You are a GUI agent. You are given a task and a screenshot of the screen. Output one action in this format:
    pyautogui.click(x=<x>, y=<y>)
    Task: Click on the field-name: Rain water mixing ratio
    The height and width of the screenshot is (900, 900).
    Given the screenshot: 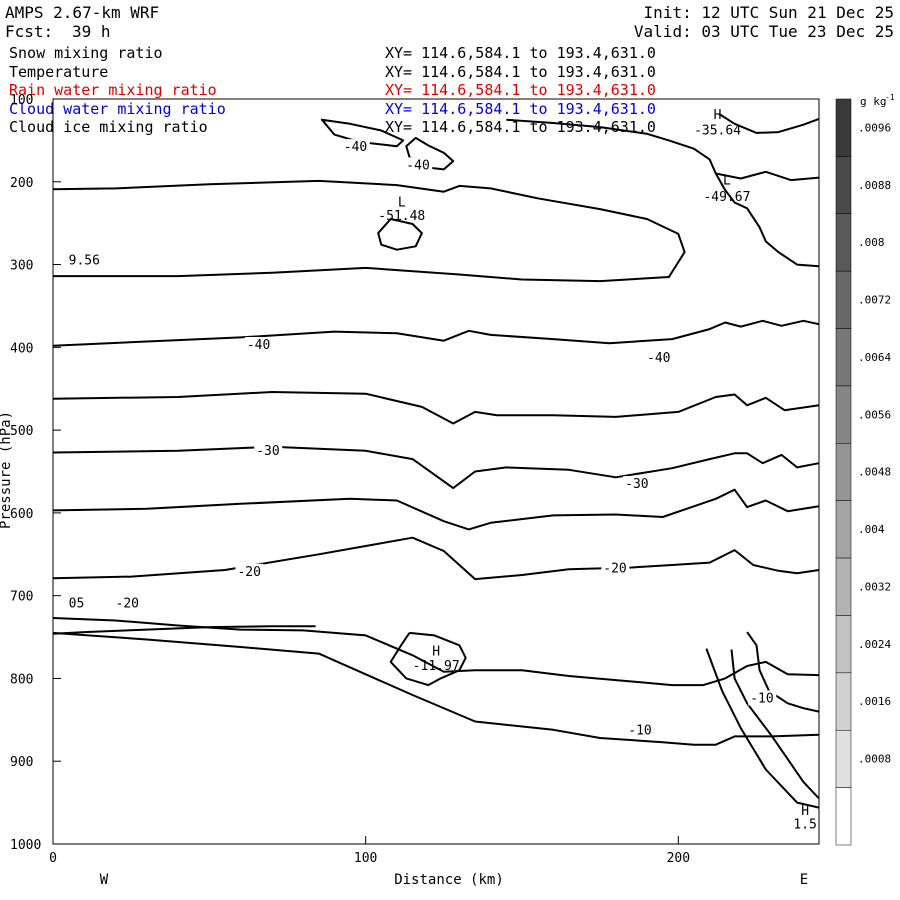 What is the action you would take?
    pyautogui.click(x=113, y=90)
    